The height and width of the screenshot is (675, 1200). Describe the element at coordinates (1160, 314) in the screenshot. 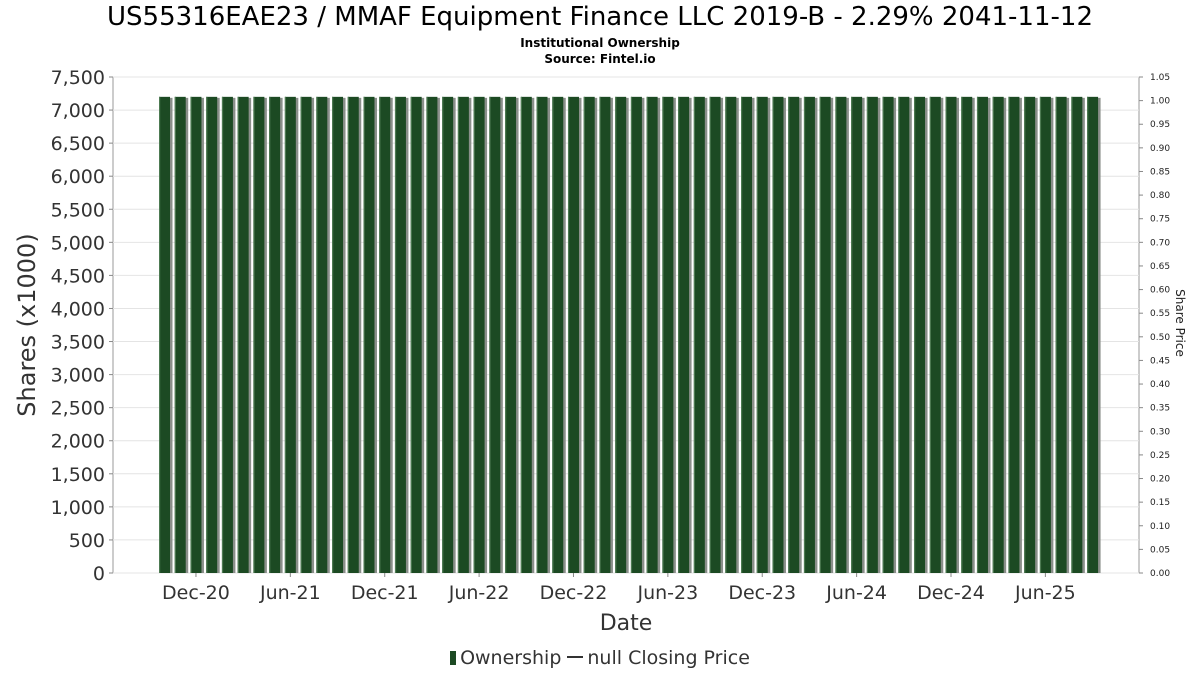

I see `y2-tick-label: 0.55` at that location.